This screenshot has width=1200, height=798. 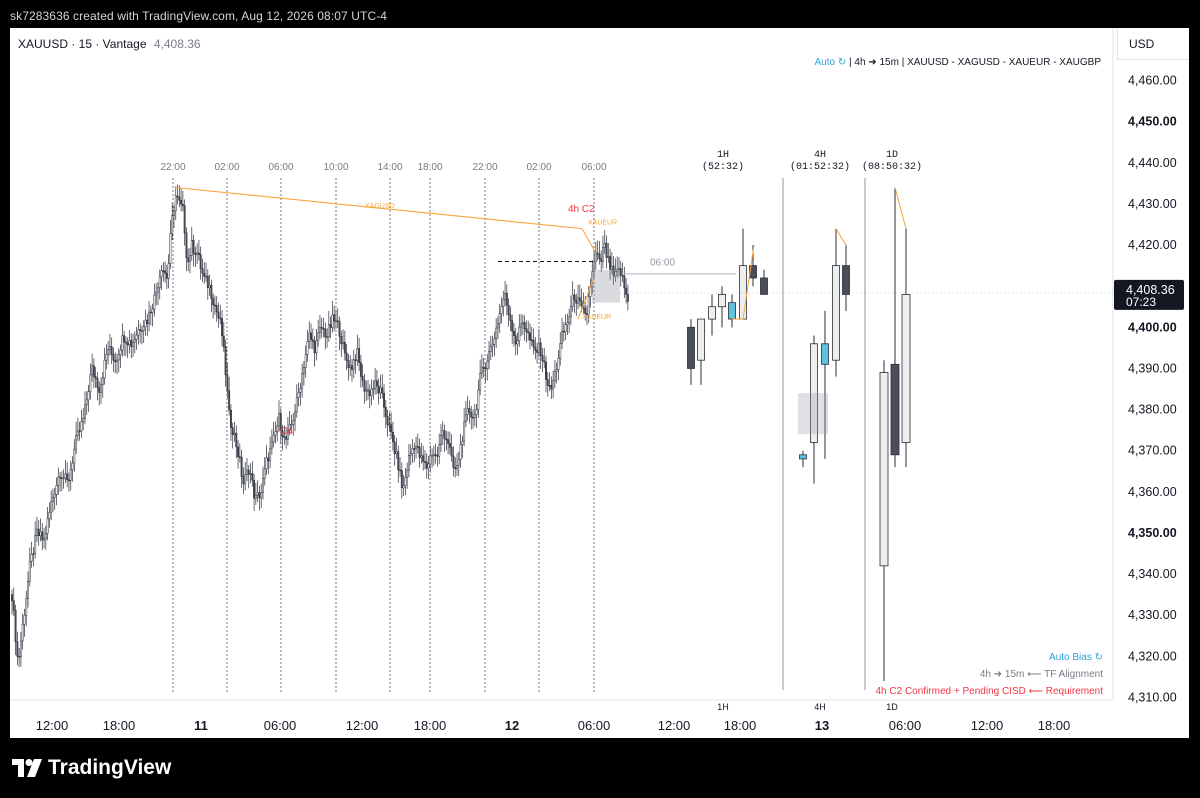 What do you see at coordinates (512, 725) in the screenshot?
I see `time-tick-label: 12` at bounding box center [512, 725].